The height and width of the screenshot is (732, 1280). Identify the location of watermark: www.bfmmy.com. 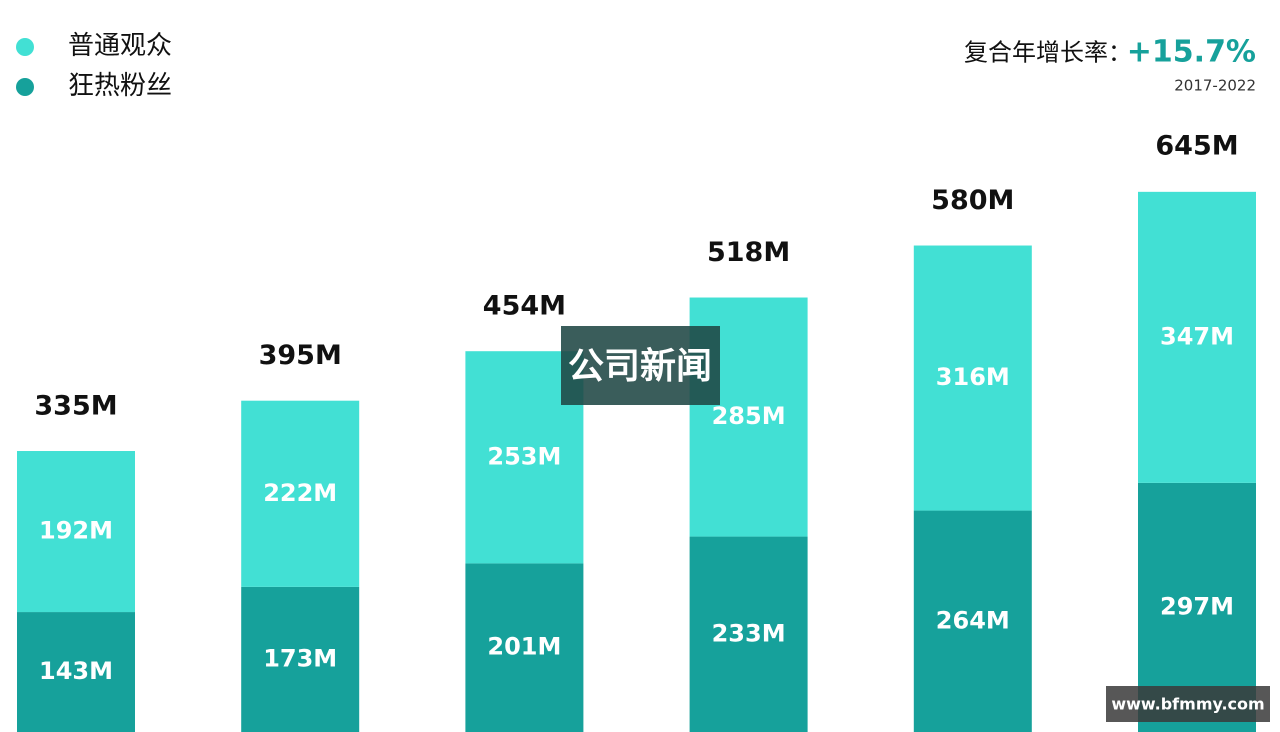
(1187, 704).